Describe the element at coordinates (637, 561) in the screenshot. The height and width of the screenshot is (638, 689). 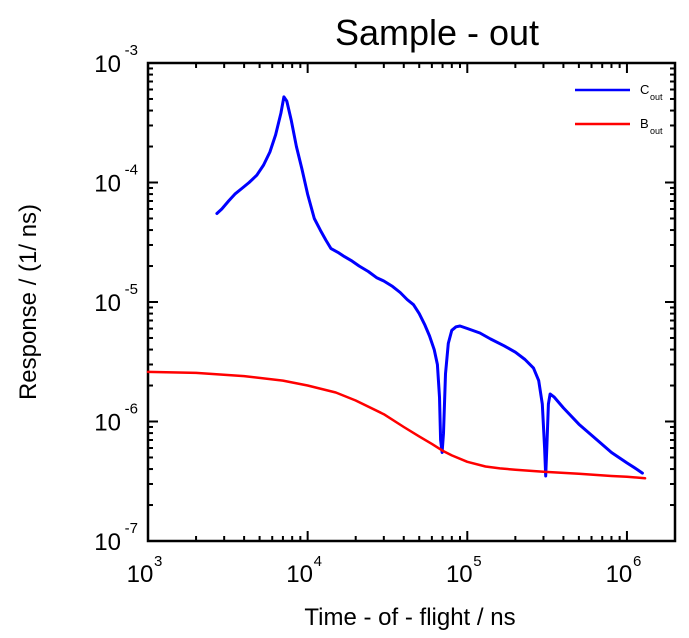
I see `x-tick-exponent: 6` at that location.